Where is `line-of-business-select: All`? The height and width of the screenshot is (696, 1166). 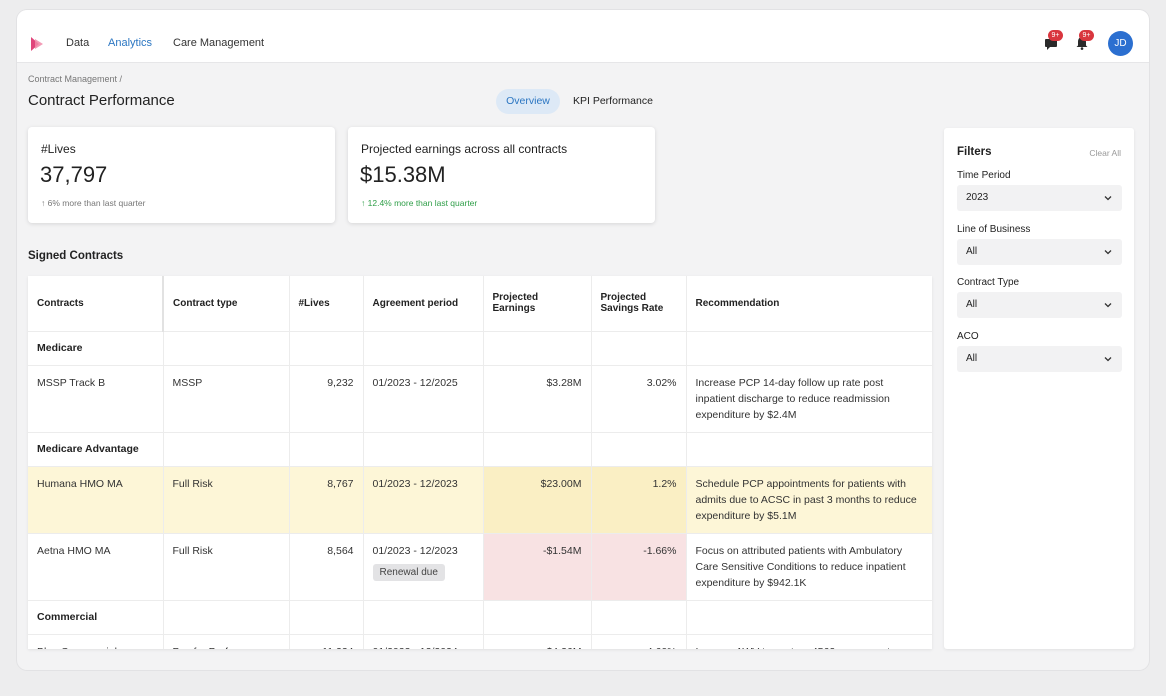 line-of-business-select: All is located at coordinates (1039, 252).